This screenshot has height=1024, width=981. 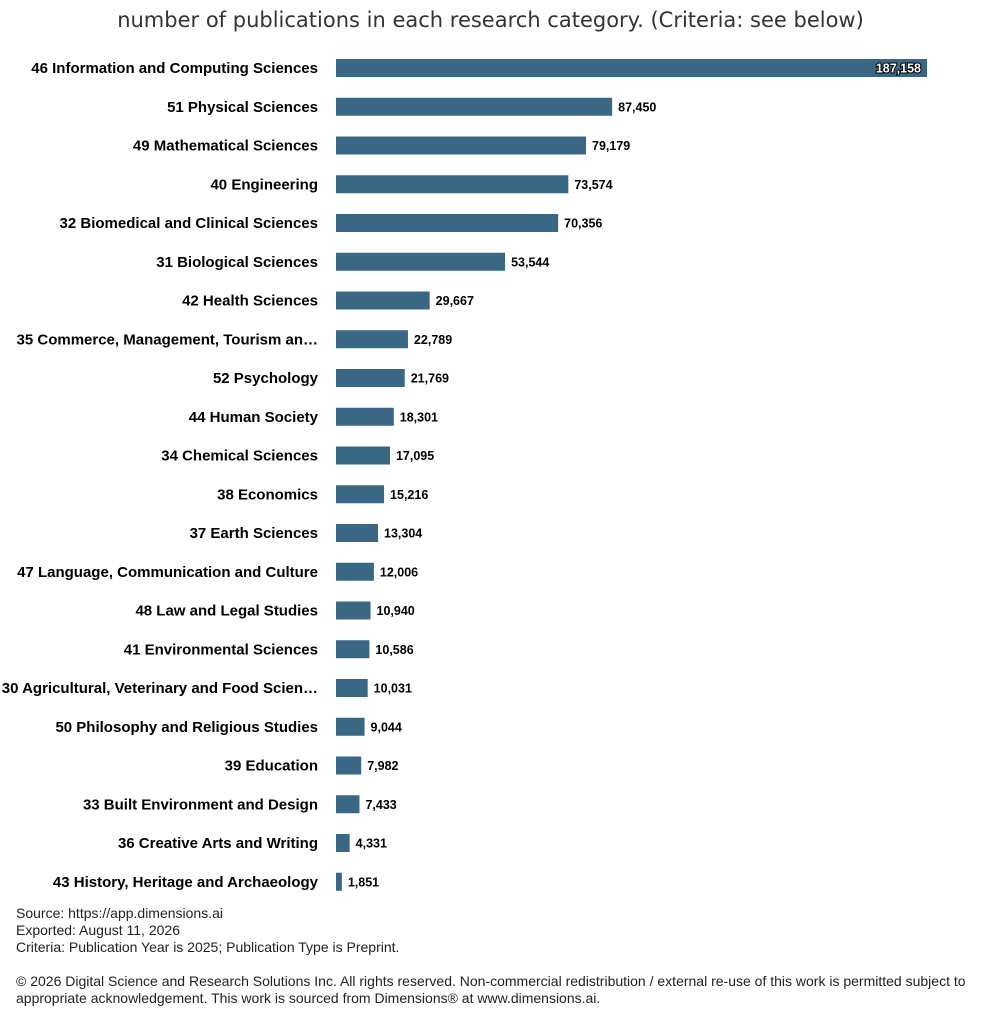 I want to click on category-label: 40 Engineering, so click(x=264, y=184).